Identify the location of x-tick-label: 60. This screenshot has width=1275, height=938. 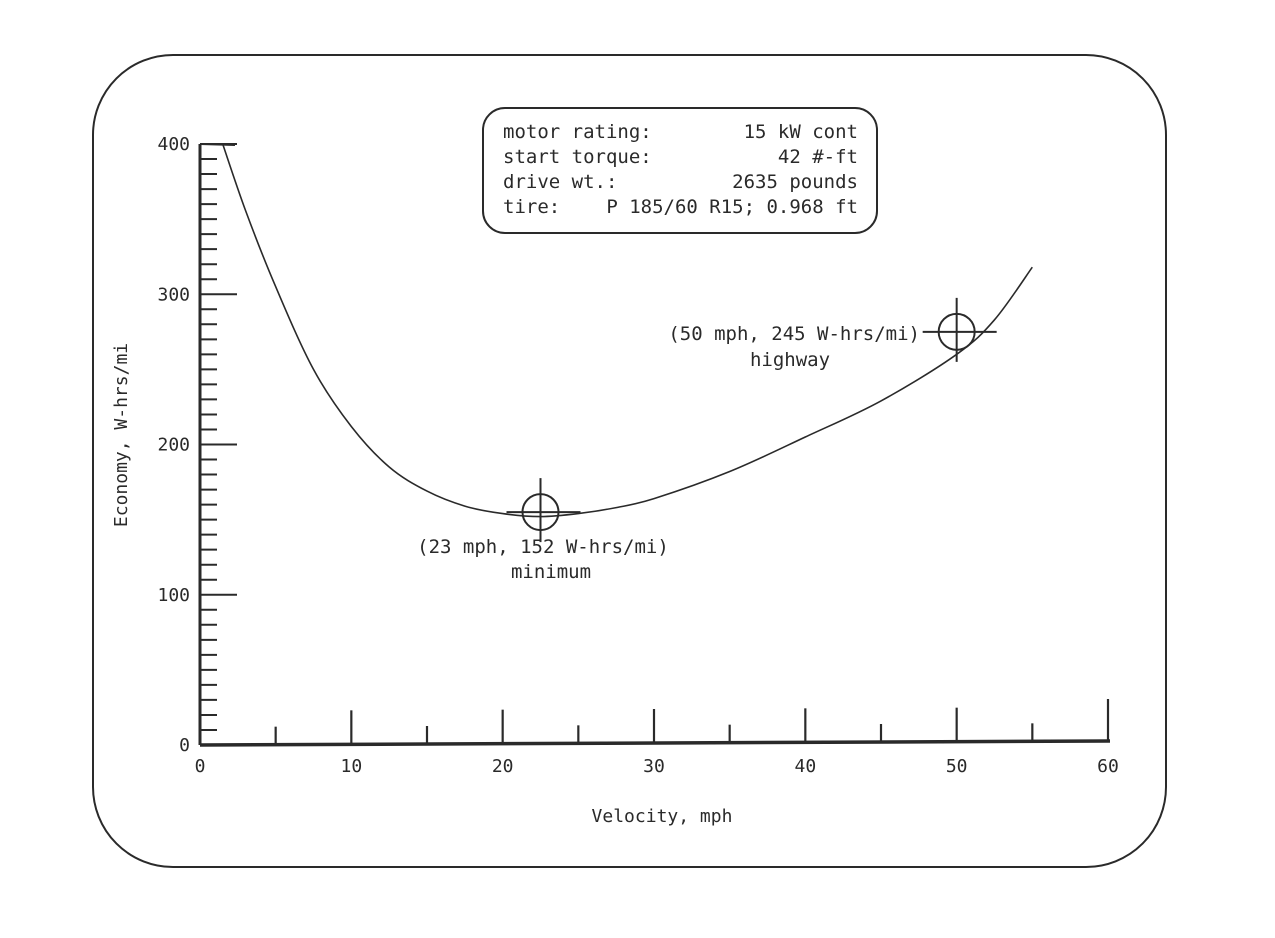
(1108, 766).